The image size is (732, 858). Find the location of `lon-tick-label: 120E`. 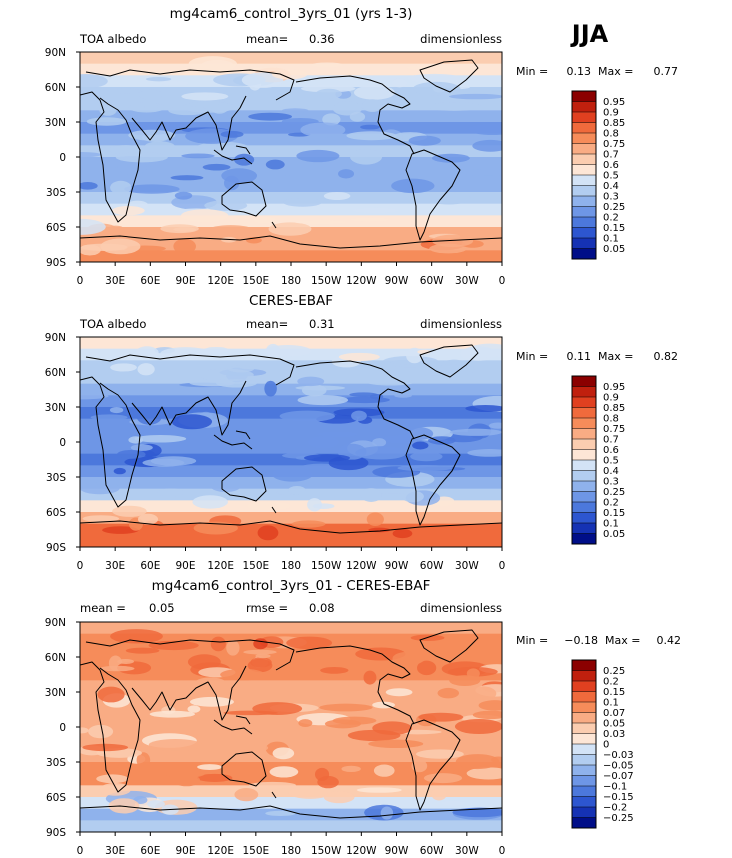

lon-tick-label: 120E is located at coordinates (220, 566).